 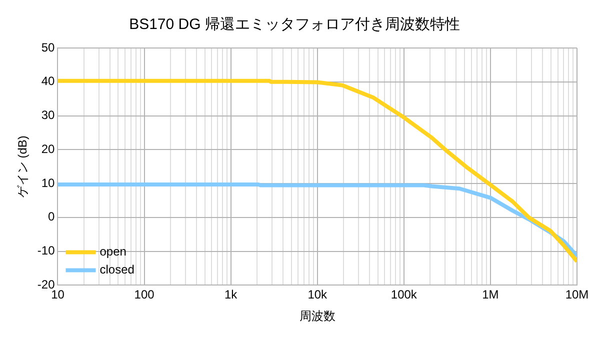 I want to click on x-tick-label: 10k, so click(x=318, y=295).